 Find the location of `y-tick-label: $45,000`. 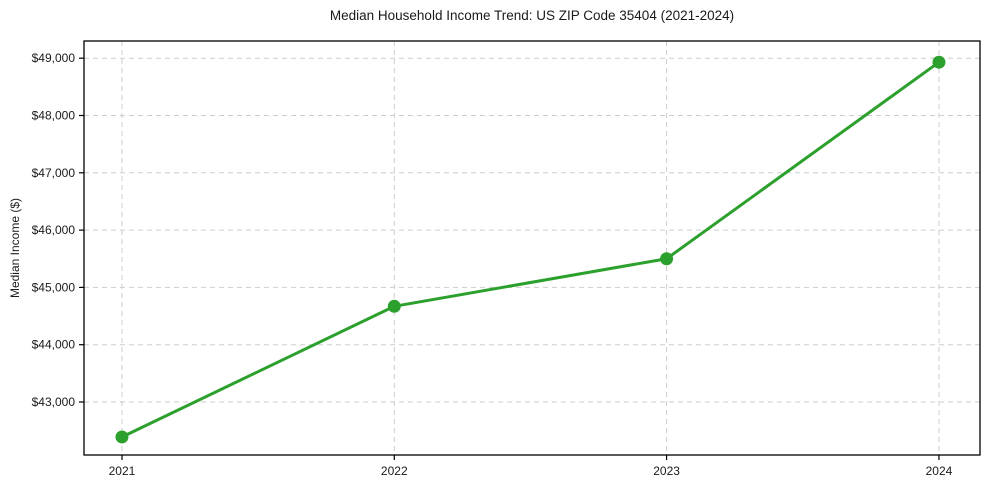

y-tick-label: $45,000 is located at coordinates (54, 287).